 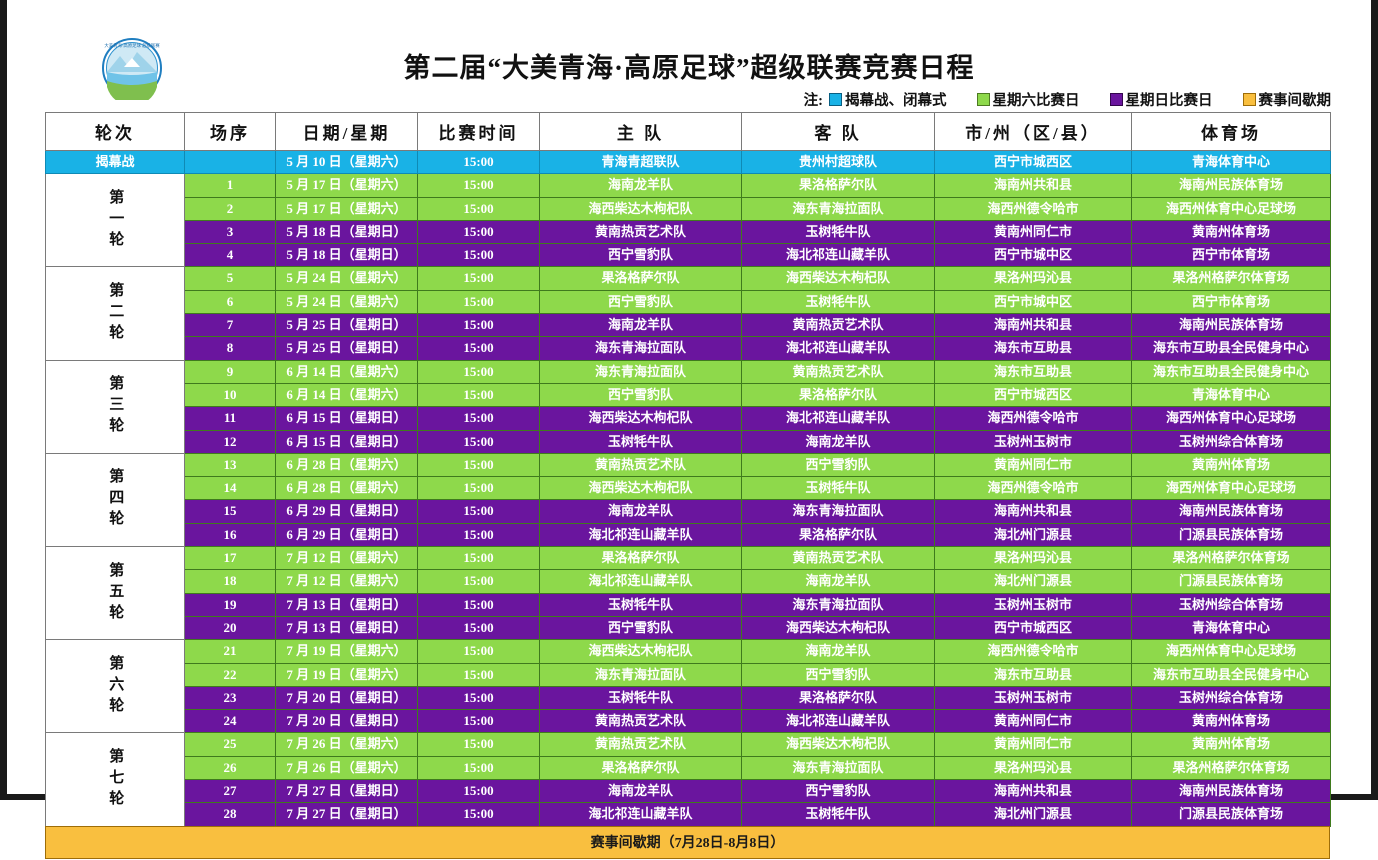 I want to click on break-color-swatch-icon, so click(x=1249, y=99).